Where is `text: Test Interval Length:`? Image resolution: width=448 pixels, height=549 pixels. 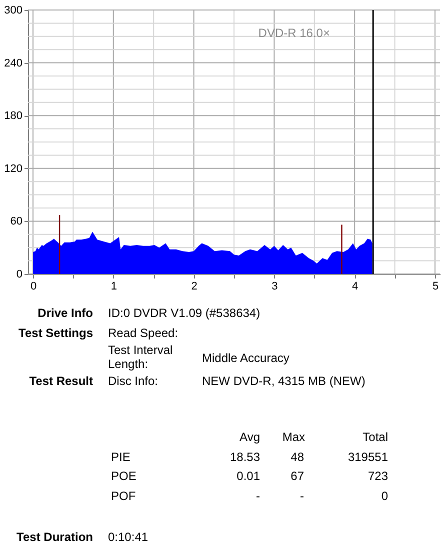
text: Test Interval Length: is located at coordinates (141, 357).